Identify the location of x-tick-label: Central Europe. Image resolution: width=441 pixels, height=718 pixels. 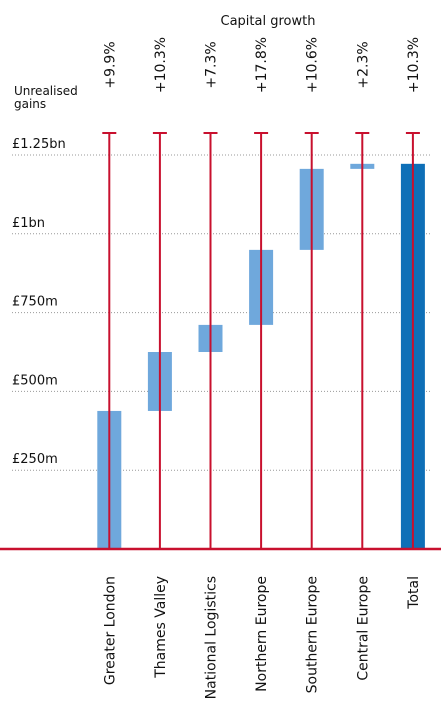
(363, 628).